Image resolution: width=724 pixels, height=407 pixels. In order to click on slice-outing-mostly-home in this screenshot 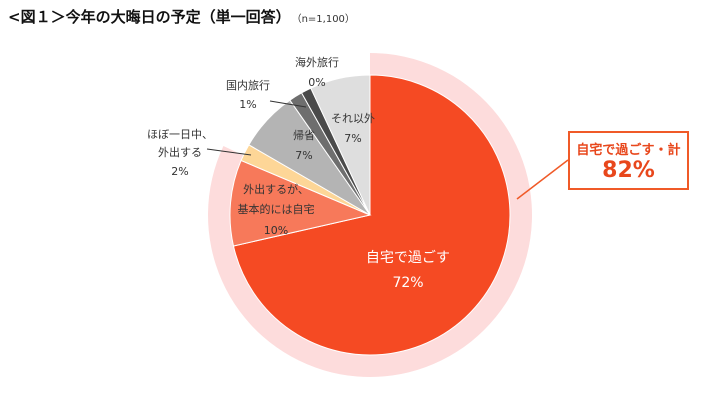, I will do `click(300, 203)`.